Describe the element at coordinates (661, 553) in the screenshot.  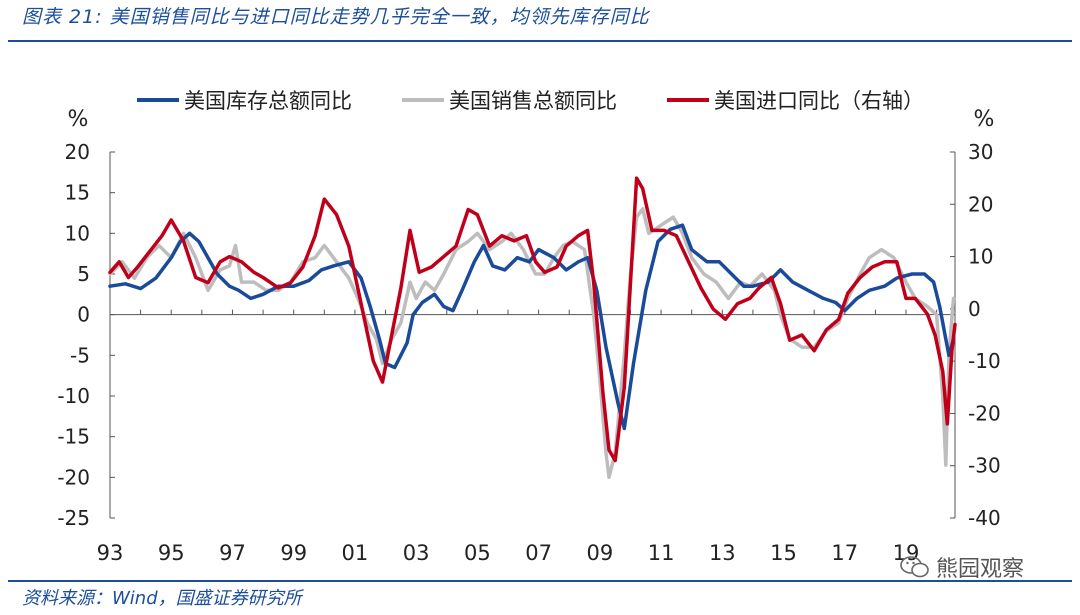
I see `x-tick-label: 11` at that location.